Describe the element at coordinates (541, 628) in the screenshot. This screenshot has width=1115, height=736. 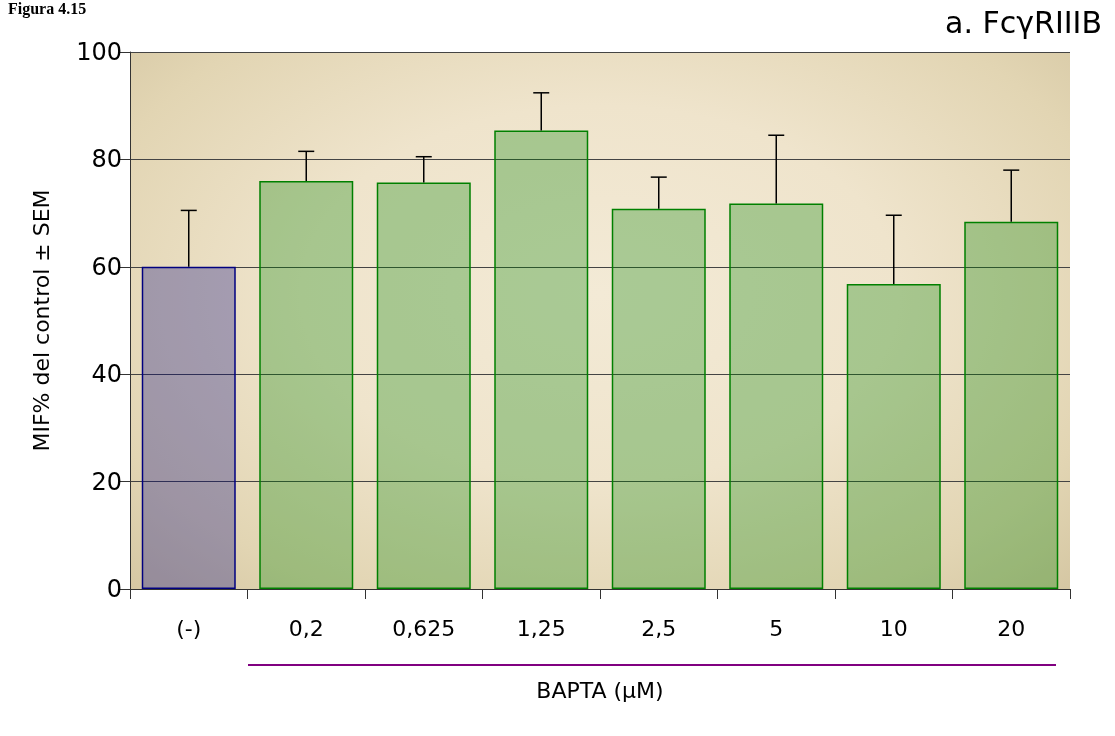
I see `x-tick-label: 1,25` at that location.